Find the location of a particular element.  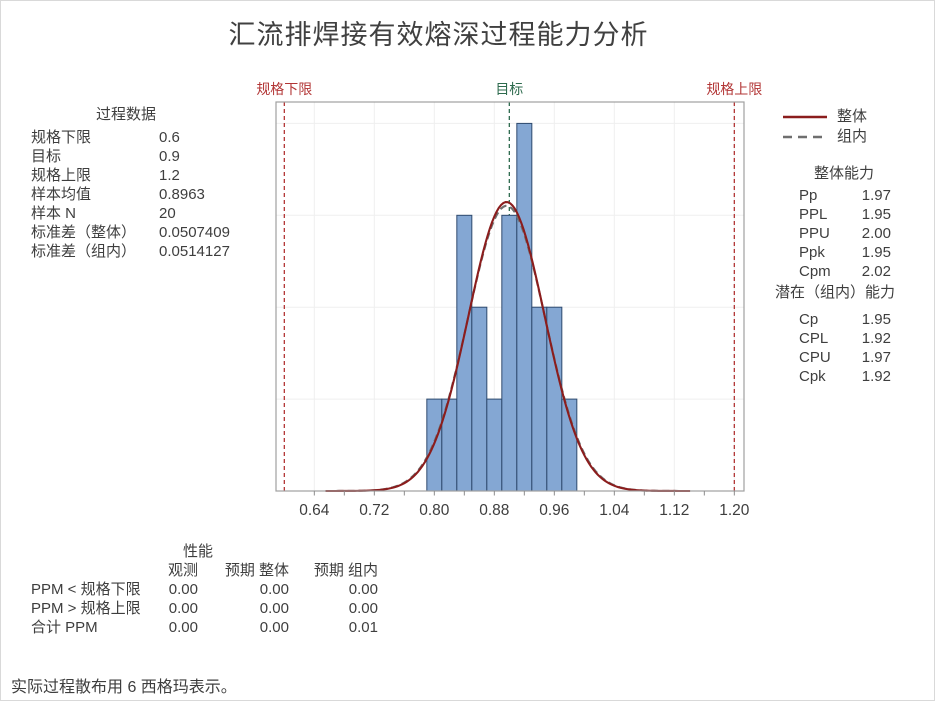

legend: 整体 组内 is located at coordinates (824, 127).